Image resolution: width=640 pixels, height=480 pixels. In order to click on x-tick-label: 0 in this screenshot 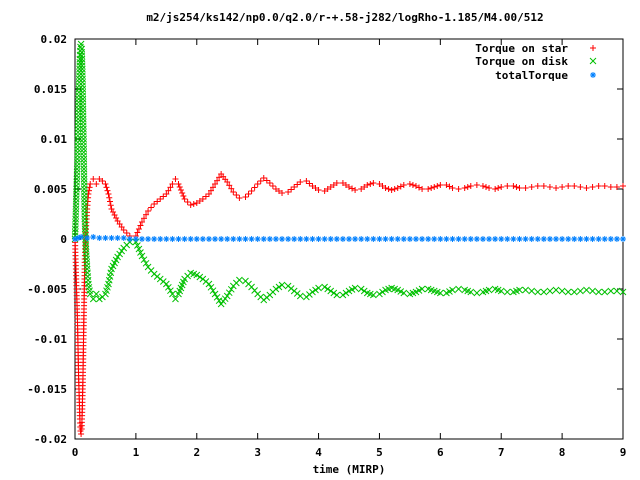, I will do `click(75, 452)`.